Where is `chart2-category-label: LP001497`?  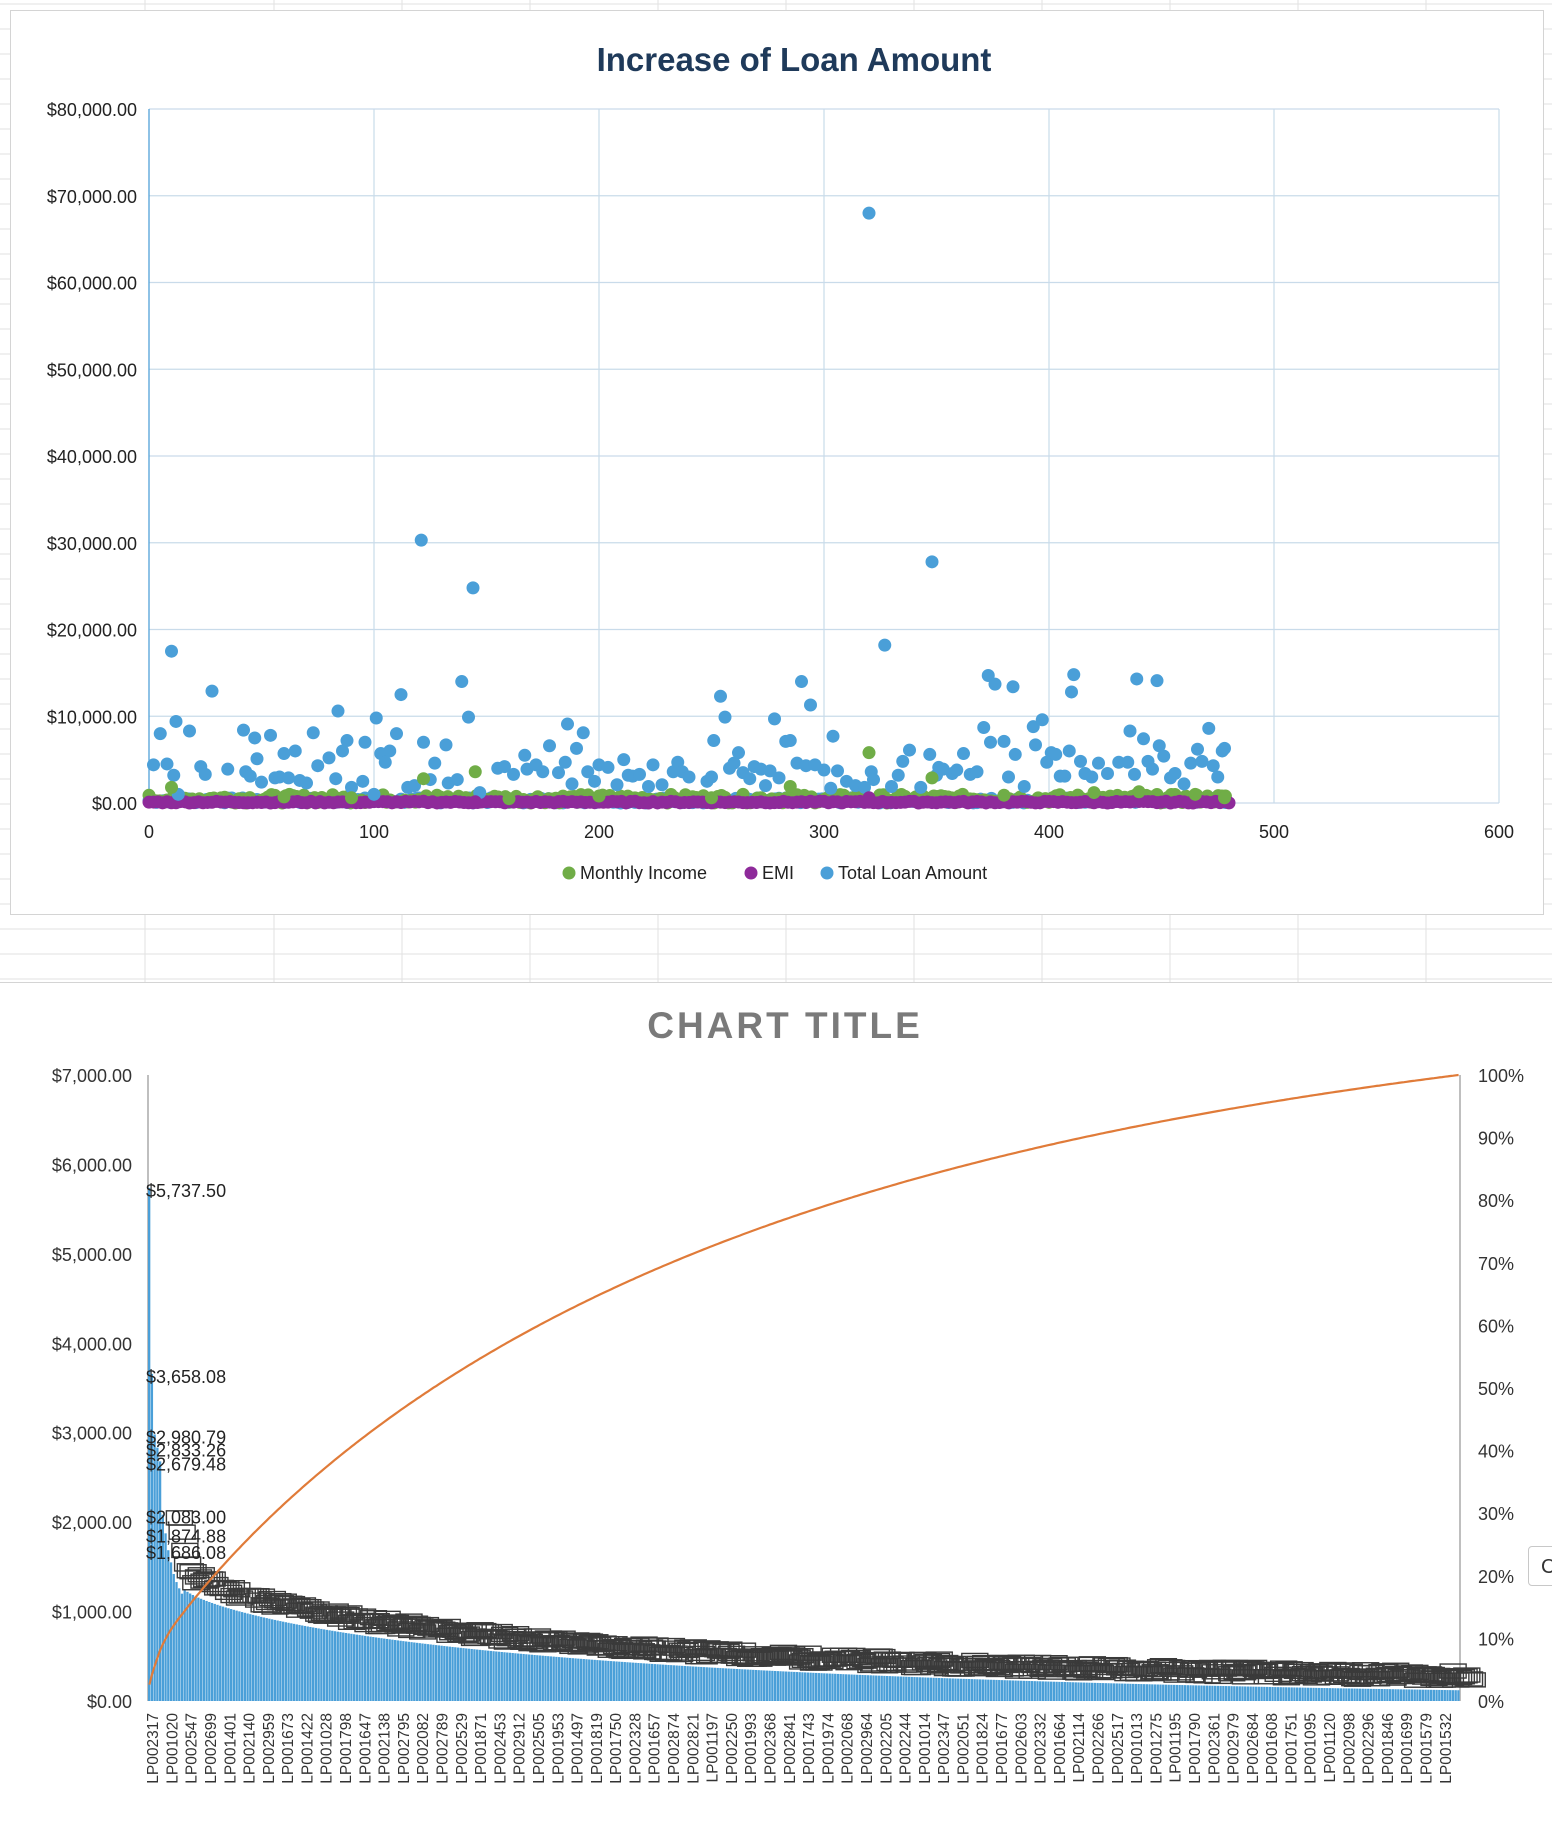 chart2-category-label: LP001497 is located at coordinates (578, 1748).